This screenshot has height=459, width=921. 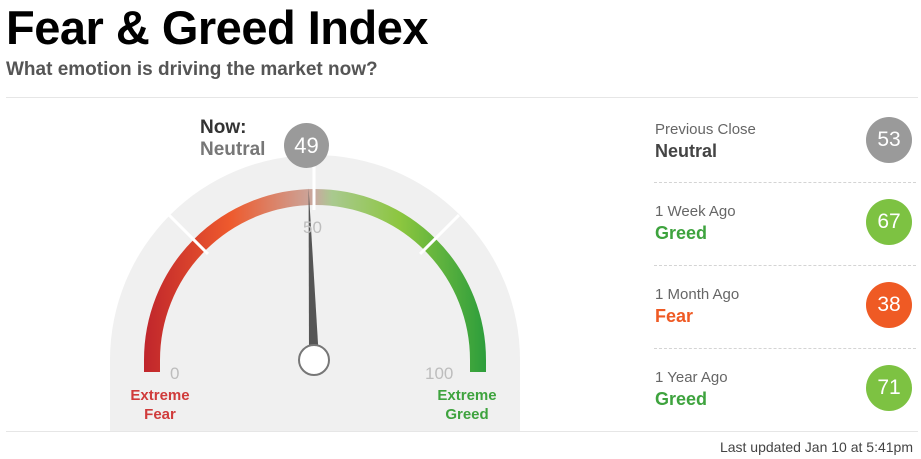 I want to click on history-row-1-year: 1 Year Ago Greed 71, so click(x=785, y=390).